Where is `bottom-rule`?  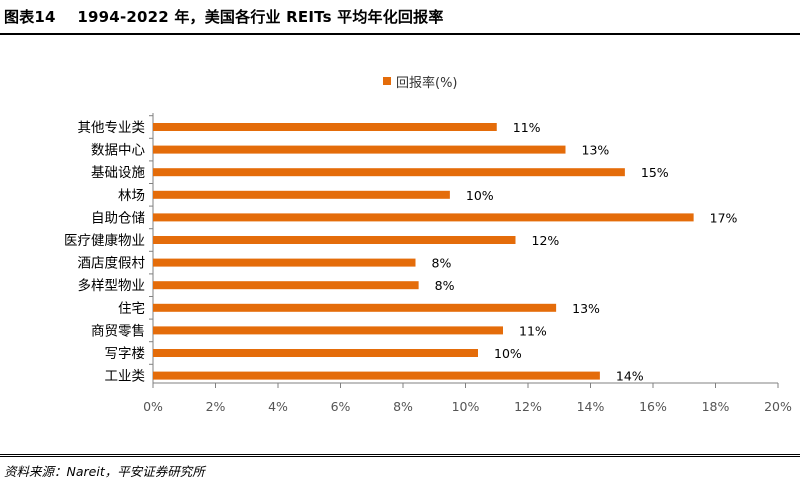
bottom-rule is located at coordinates (400, 454).